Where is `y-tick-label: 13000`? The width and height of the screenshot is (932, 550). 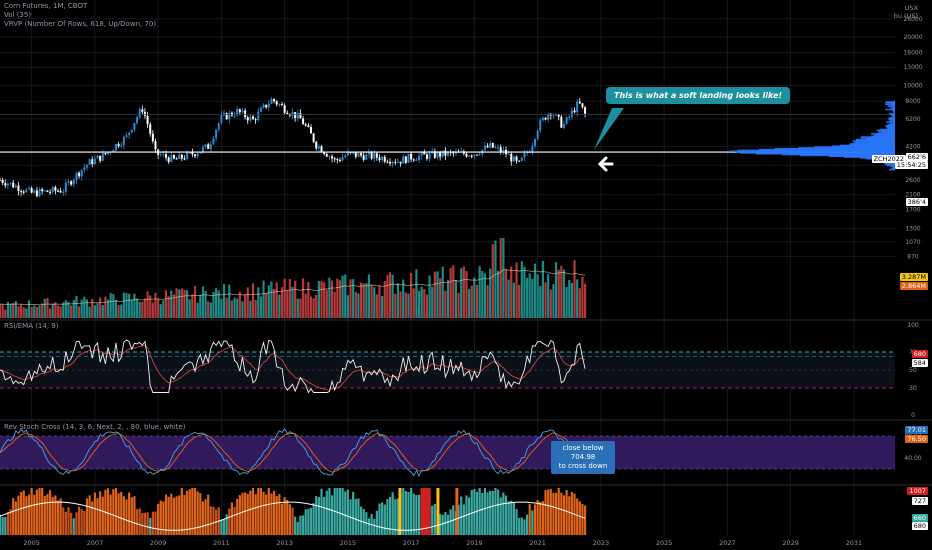 y-tick-label: 13000 is located at coordinates (912, 67).